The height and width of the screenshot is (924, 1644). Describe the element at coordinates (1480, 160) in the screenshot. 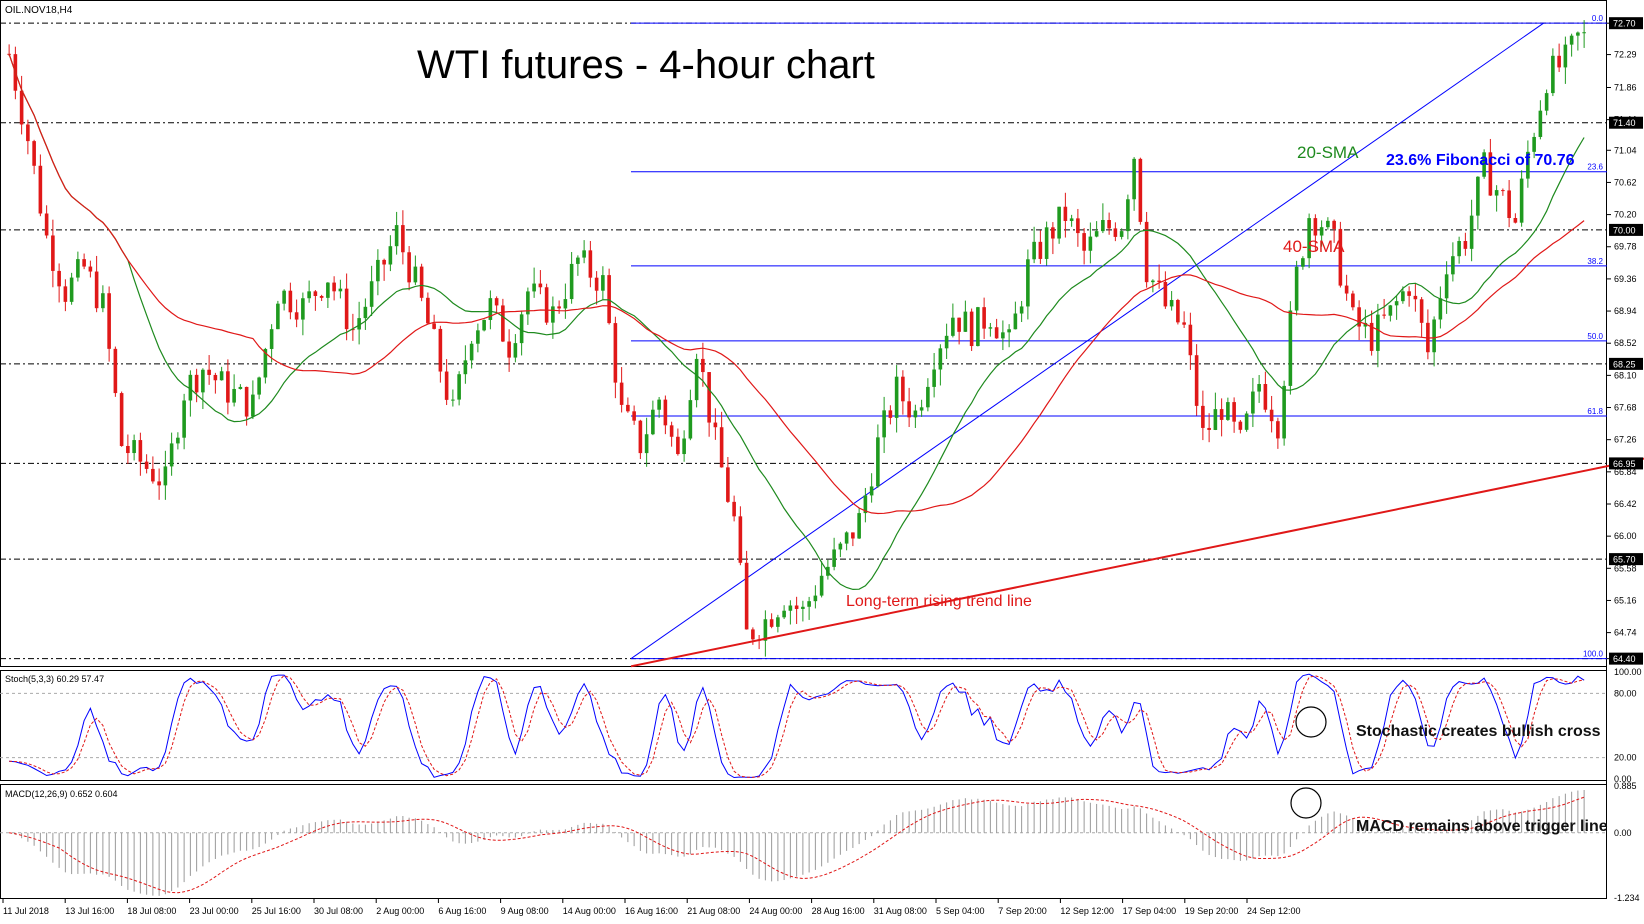

I see `fib-annotation: 23.6% Fibonacci of 70.76` at that location.